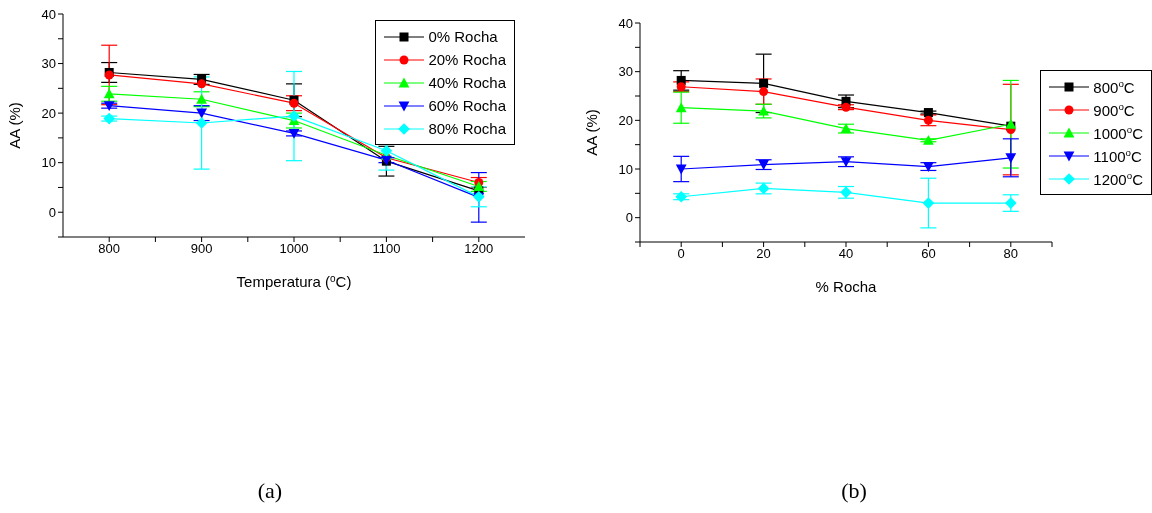 Image resolution: width=1152 pixels, height=513 pixels. I want to click on legend-label: 1200$^{o}$C, so click(1118, 178).